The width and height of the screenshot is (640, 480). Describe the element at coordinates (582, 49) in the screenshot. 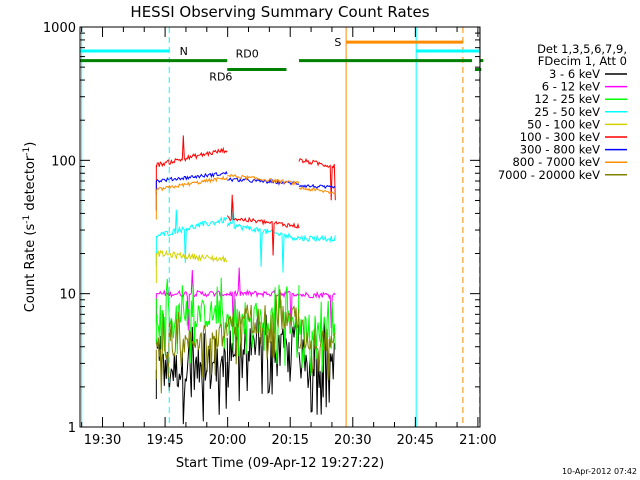

I see `legend-header-1: Det 1,3,5,6,7,9,` at that location.